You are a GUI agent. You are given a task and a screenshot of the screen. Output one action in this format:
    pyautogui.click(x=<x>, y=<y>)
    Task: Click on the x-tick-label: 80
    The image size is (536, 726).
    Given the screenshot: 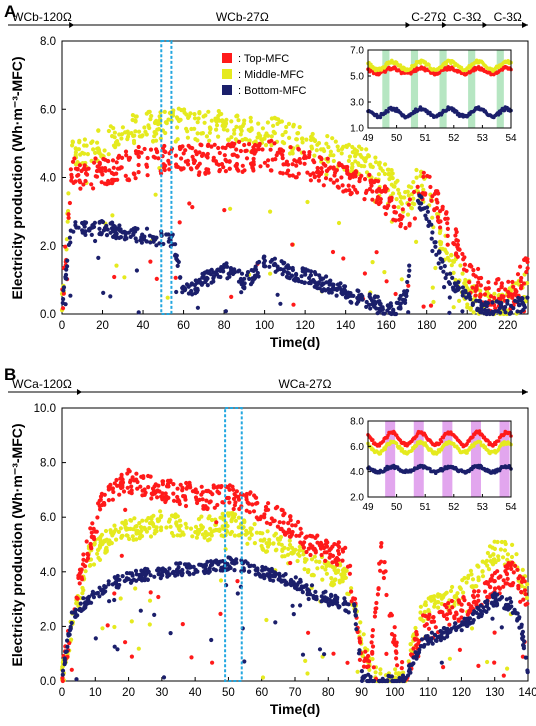 What is the action you would take?
    pyautogui.click(x=328, y=693)
    